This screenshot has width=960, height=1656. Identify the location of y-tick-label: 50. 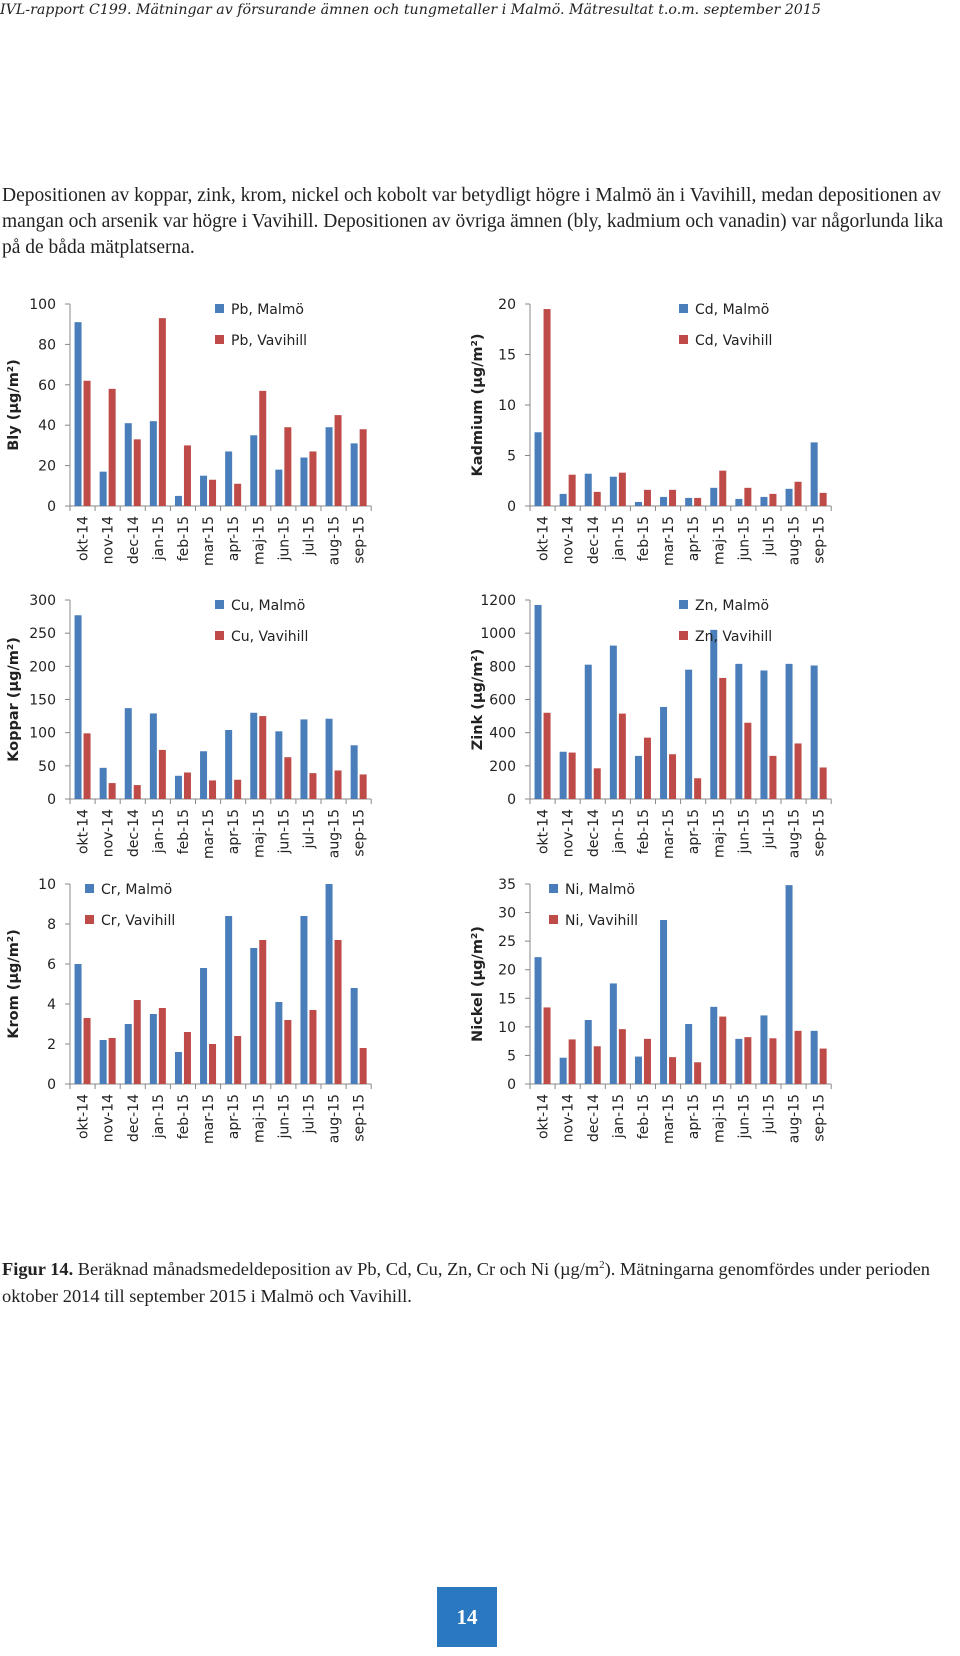
(47, 767).